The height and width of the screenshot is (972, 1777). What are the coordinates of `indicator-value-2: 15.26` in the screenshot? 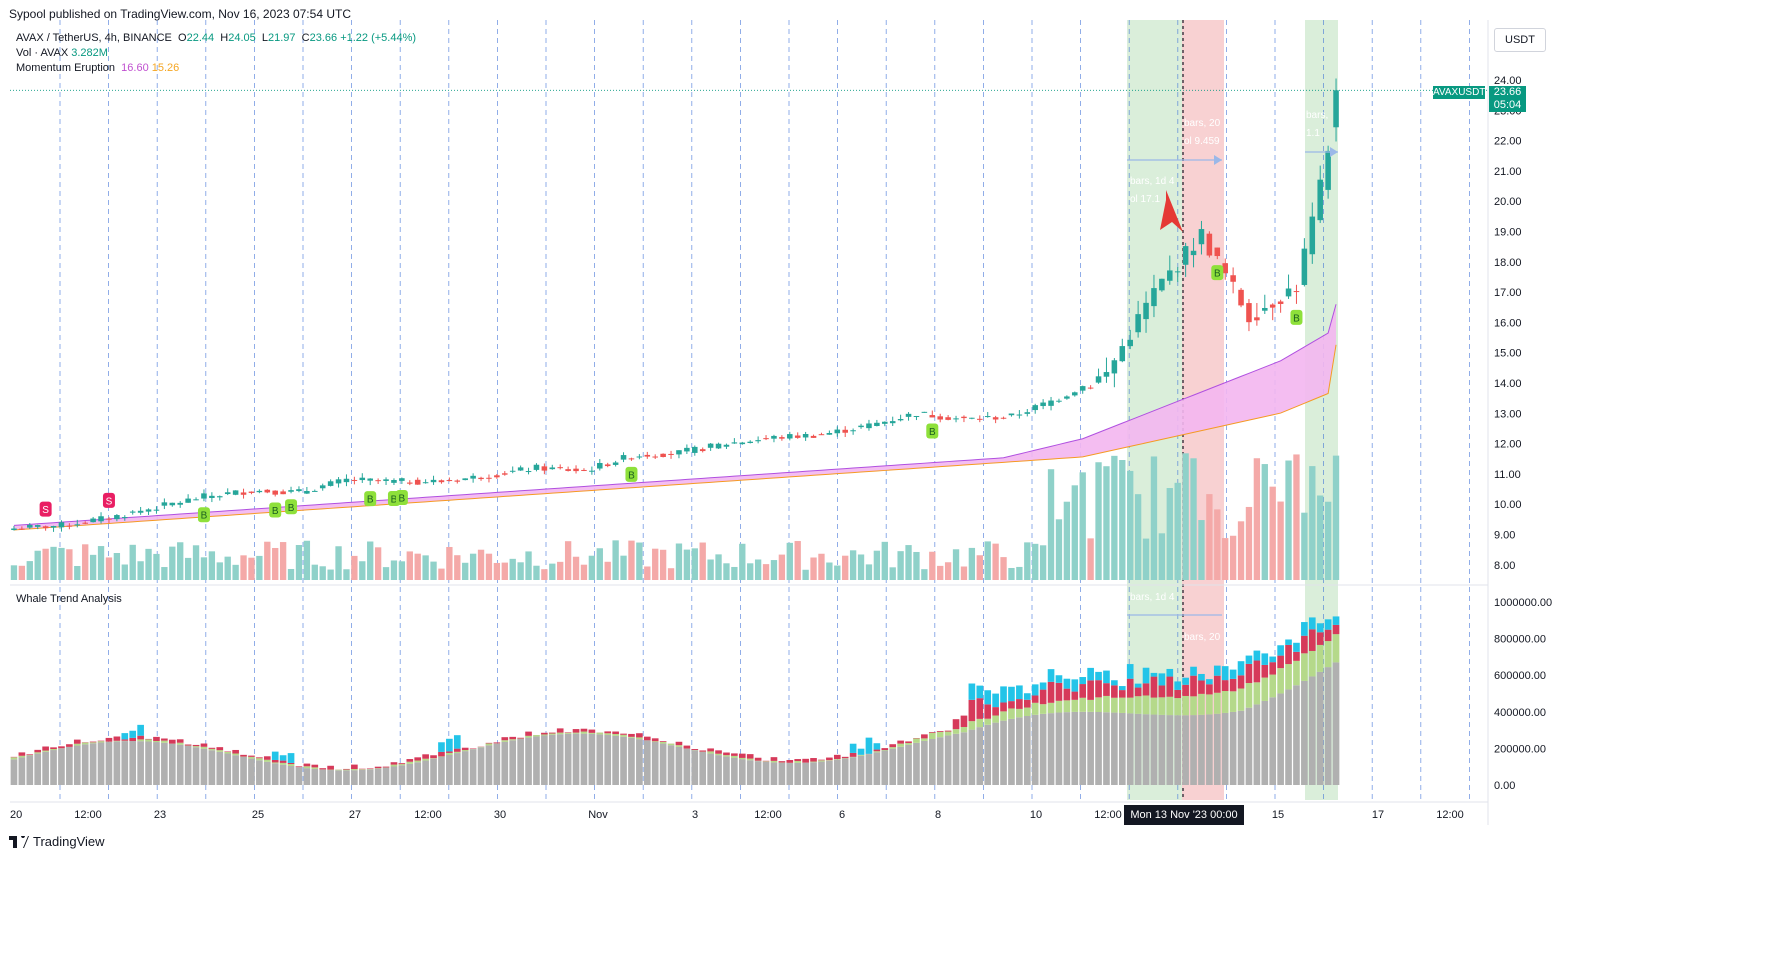 It's located at (165, 68).